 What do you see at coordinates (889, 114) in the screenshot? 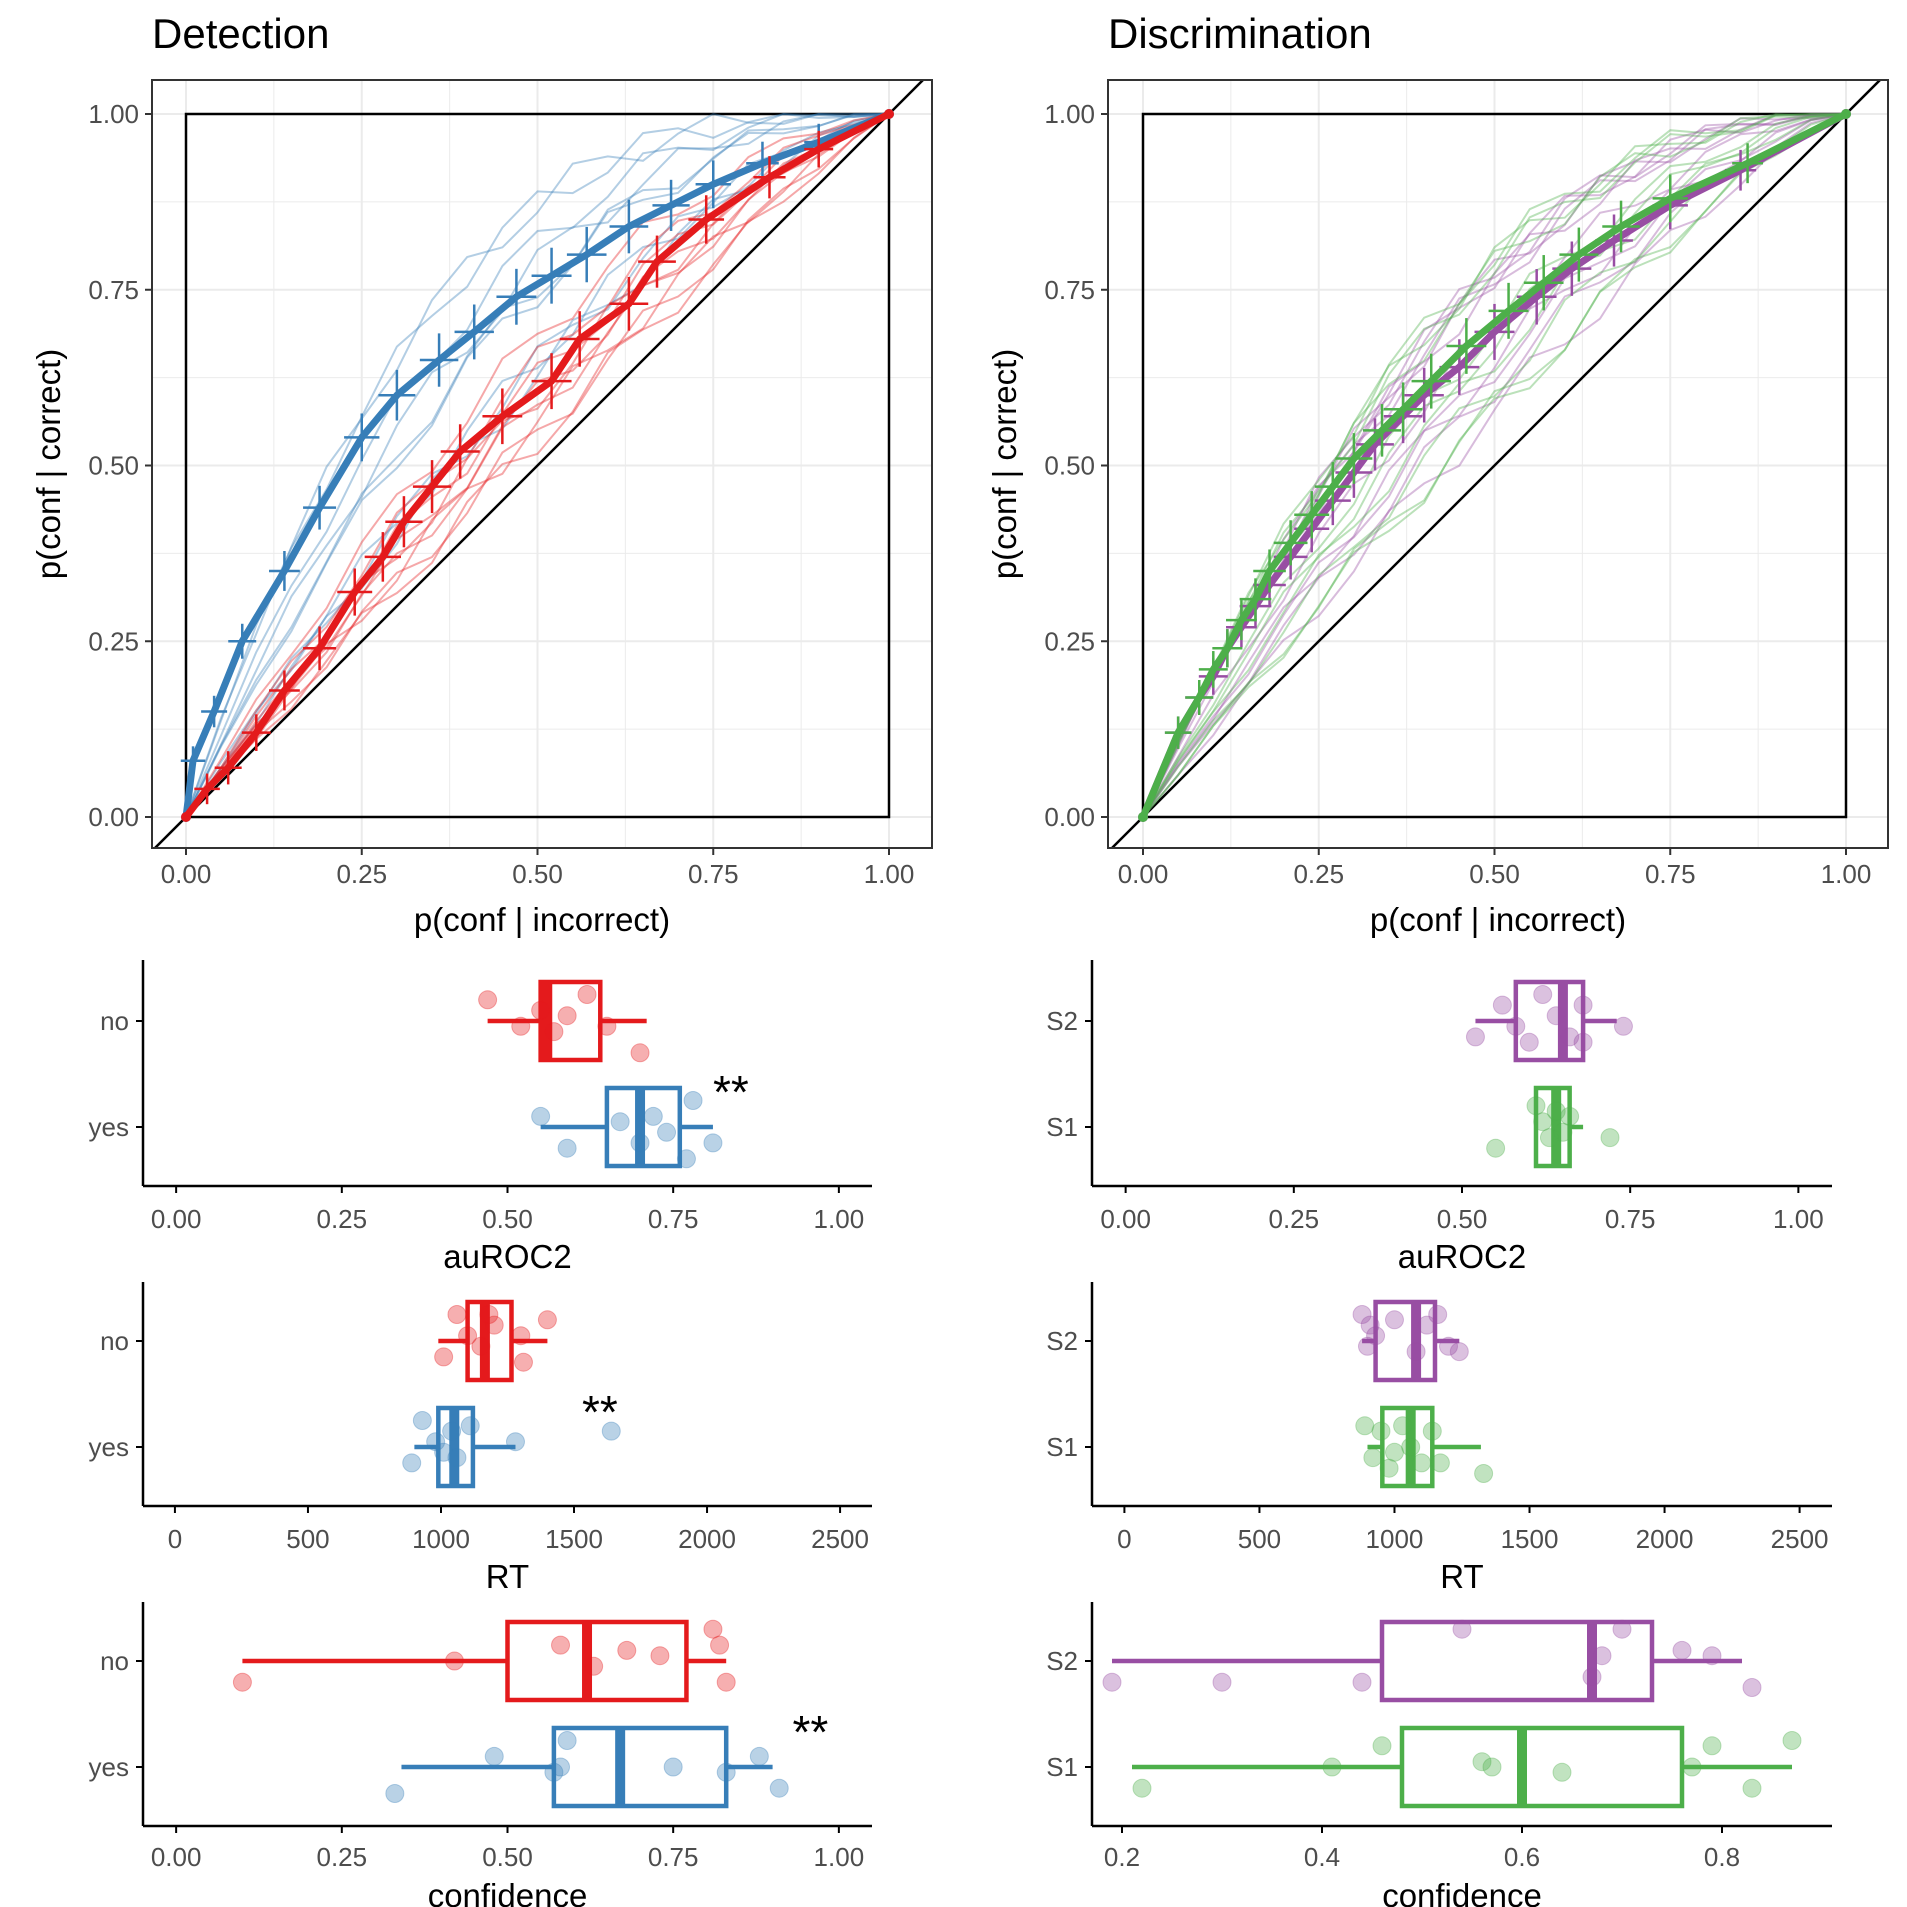
I see `endpoint-top-no` at bounding box center [889, 114].